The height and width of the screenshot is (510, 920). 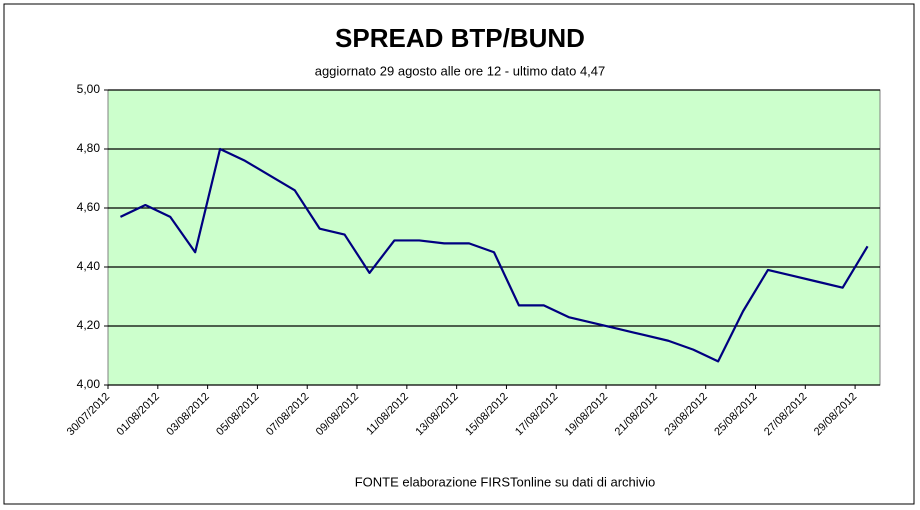 What do you see at coordinates (89, 89) in the screenshot?
I see `y-tick-label: 5,00` at bounding box center [89, 89].